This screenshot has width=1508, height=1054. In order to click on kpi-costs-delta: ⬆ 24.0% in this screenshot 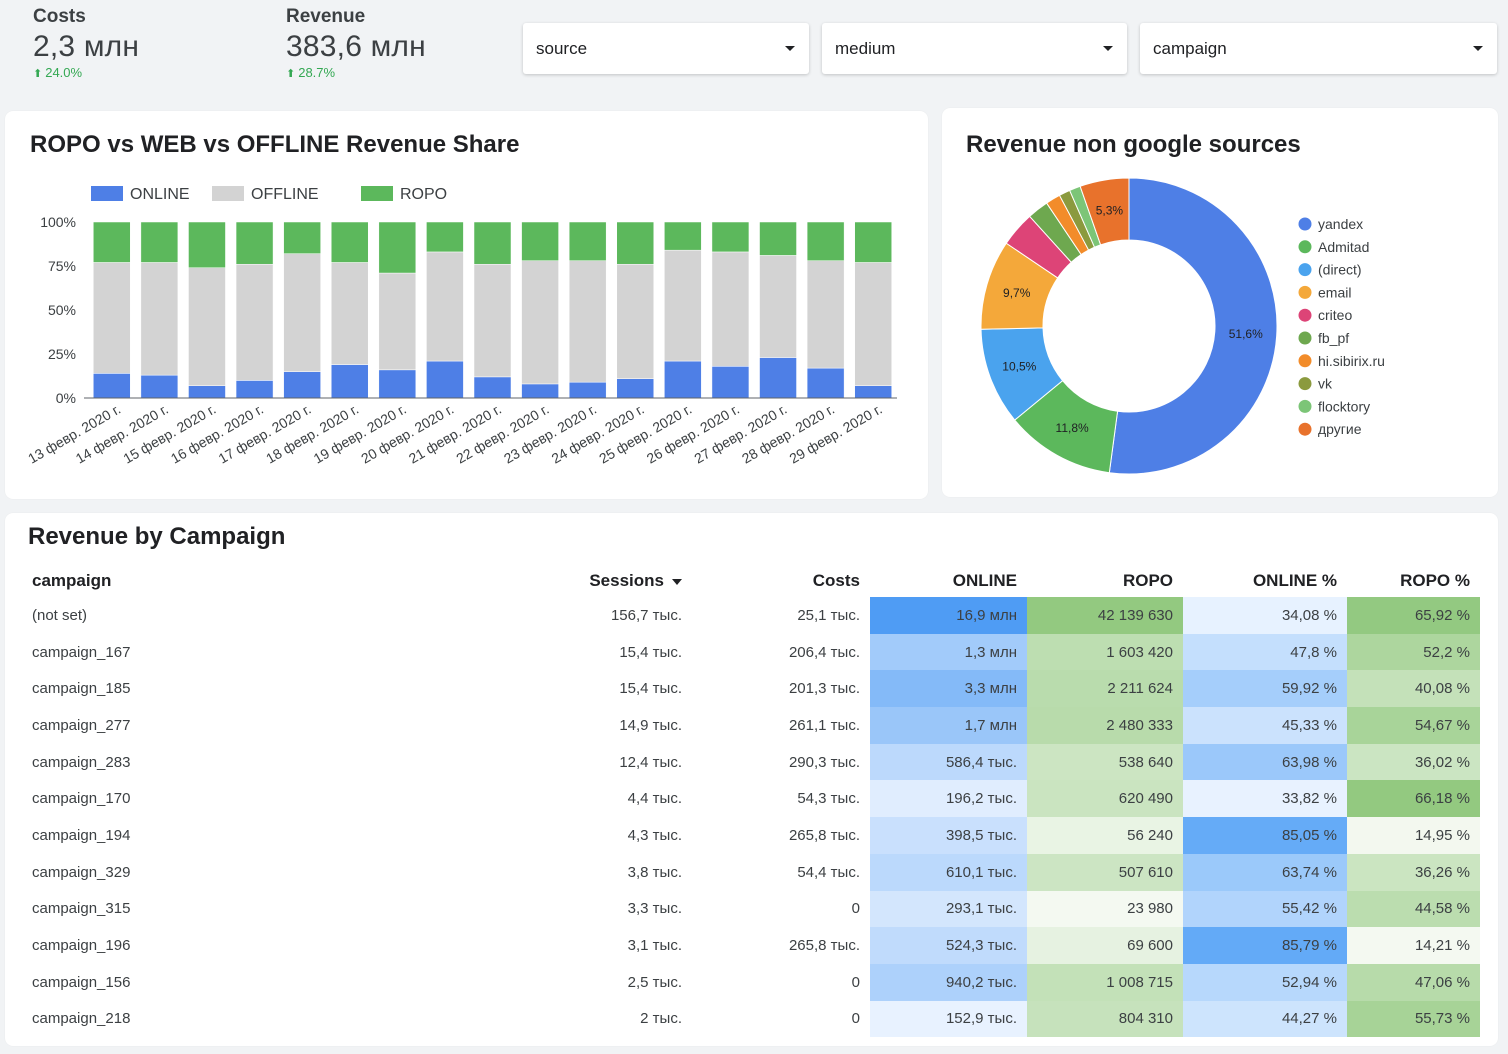, I will do `click(86, 72)`.